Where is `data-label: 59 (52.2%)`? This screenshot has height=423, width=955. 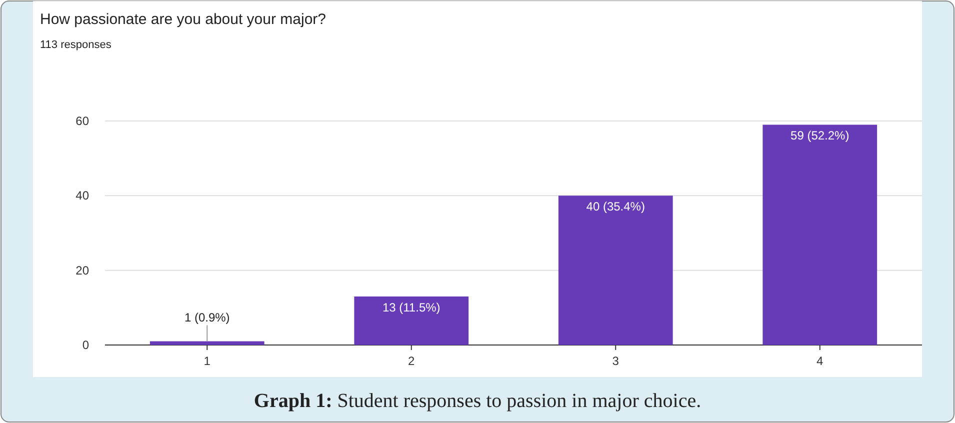
data-label: 59 (52.2%) is located at coordinates (820, 135).